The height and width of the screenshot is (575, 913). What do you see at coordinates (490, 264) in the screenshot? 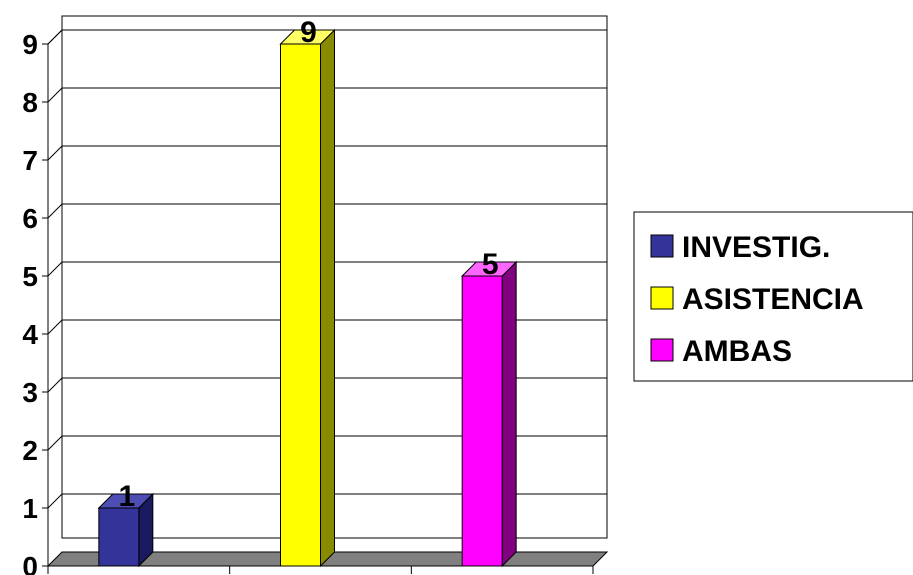
I see `data-label-2: 5` at bounding box center [490, 264].